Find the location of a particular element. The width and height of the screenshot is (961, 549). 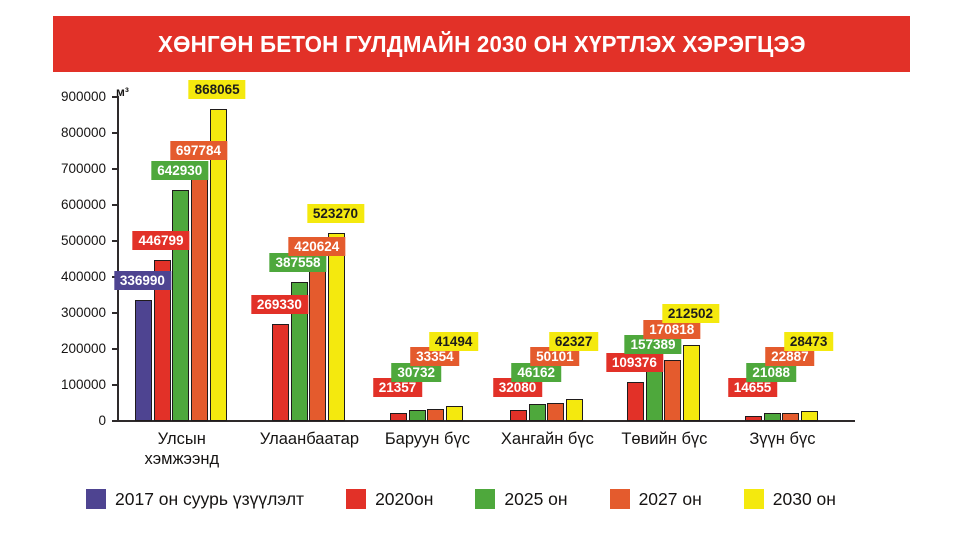

legend-label: 2030 он is located at coordinates (804, 498).